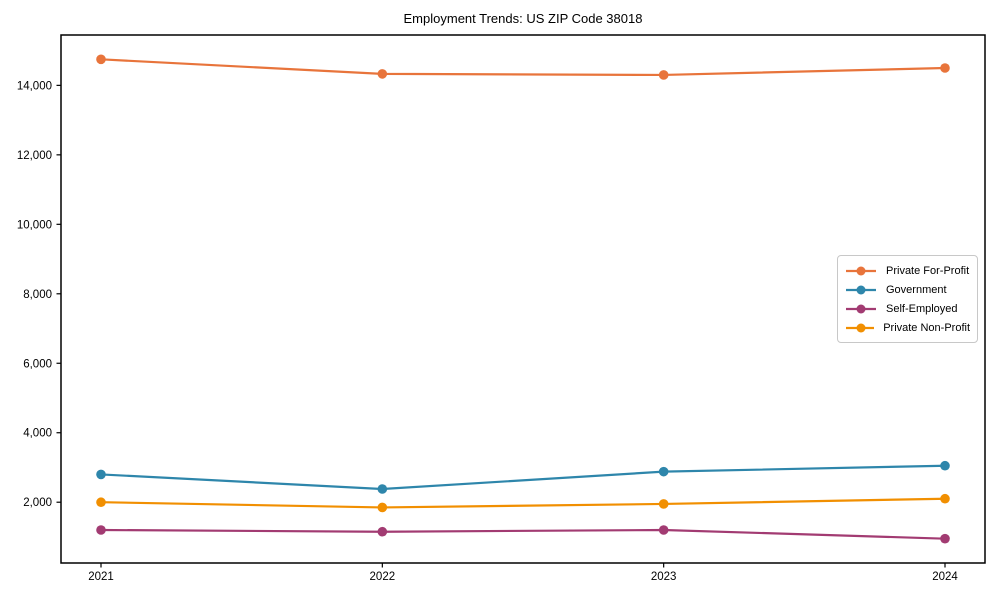 The width and height of the screenshot is (1000, 600). Describe the element at coordinates (945, 538) in the screenshot. I see `series-point-self-employed-2024` at that location.